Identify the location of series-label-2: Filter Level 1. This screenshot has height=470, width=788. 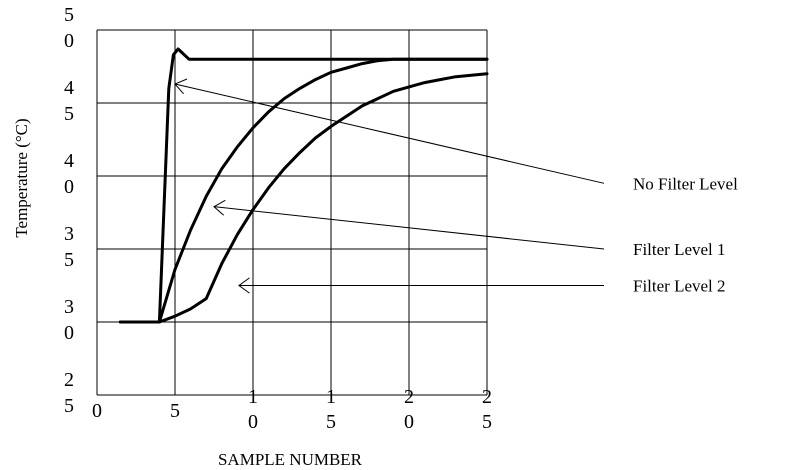
(679, 249).